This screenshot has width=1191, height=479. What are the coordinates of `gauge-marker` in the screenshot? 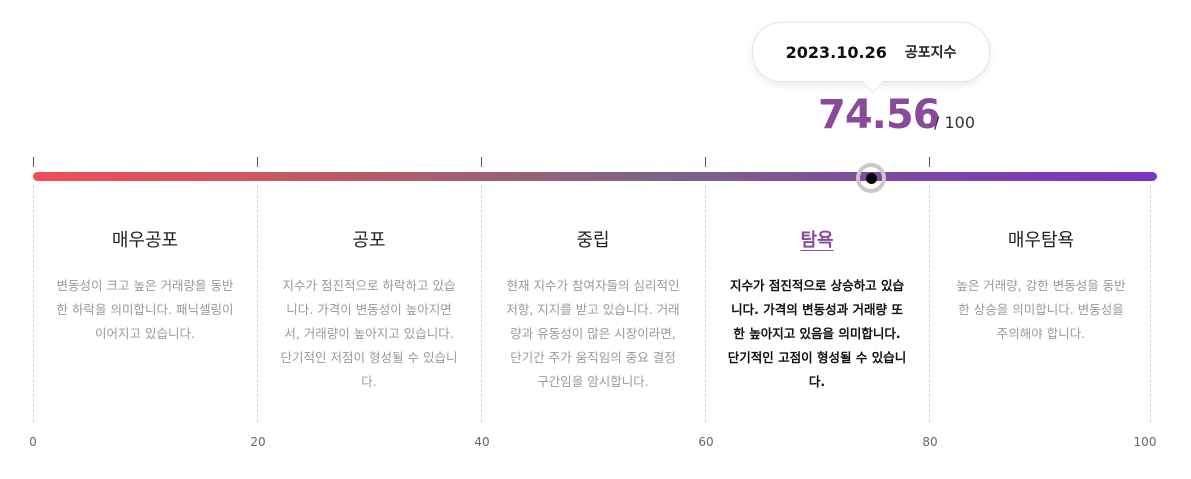 It's located at (871, 178).